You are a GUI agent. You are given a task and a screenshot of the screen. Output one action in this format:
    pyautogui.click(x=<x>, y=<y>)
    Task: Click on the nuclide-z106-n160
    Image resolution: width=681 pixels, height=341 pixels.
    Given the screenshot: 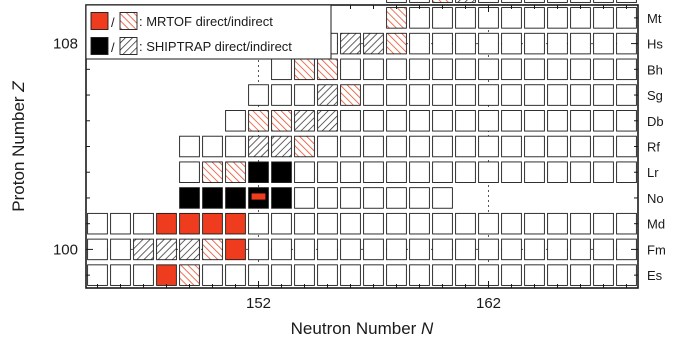 What is the action you would take?
    pyautogui.click(x=442, y=95)
    